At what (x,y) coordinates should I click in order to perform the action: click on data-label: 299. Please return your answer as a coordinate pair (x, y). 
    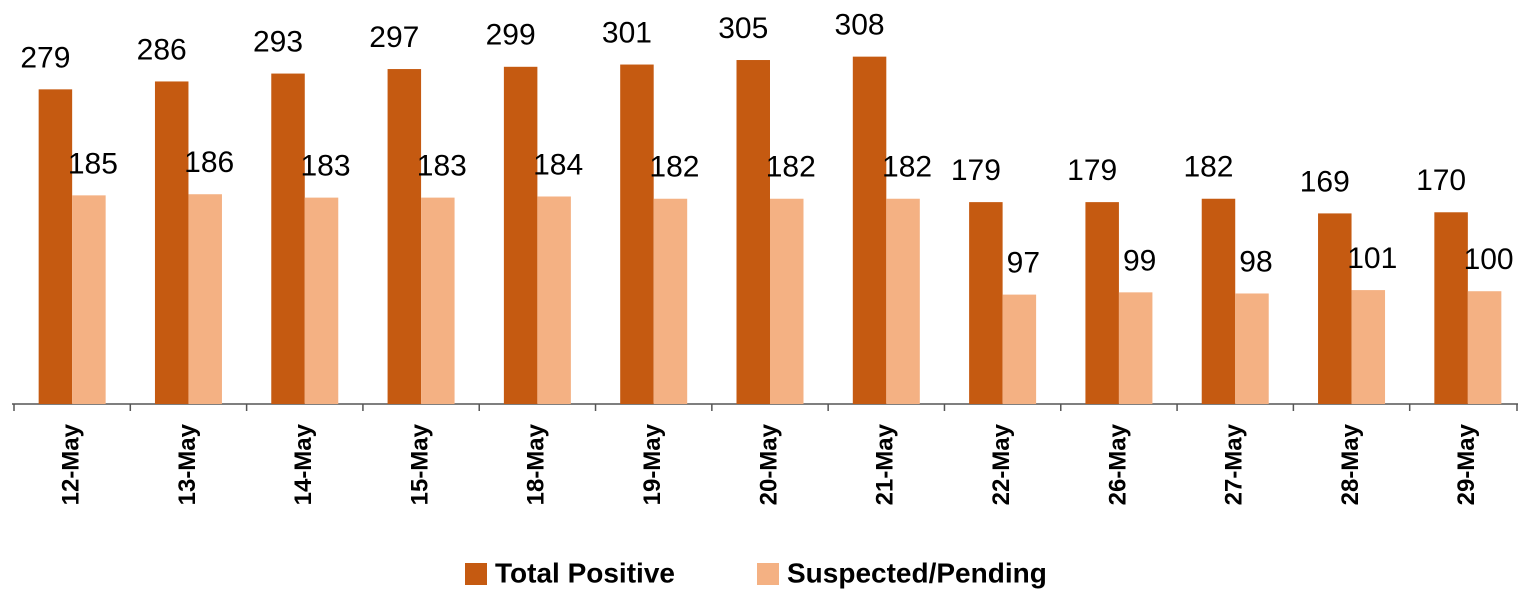
    Looking at the image, I should click on (511, 35).